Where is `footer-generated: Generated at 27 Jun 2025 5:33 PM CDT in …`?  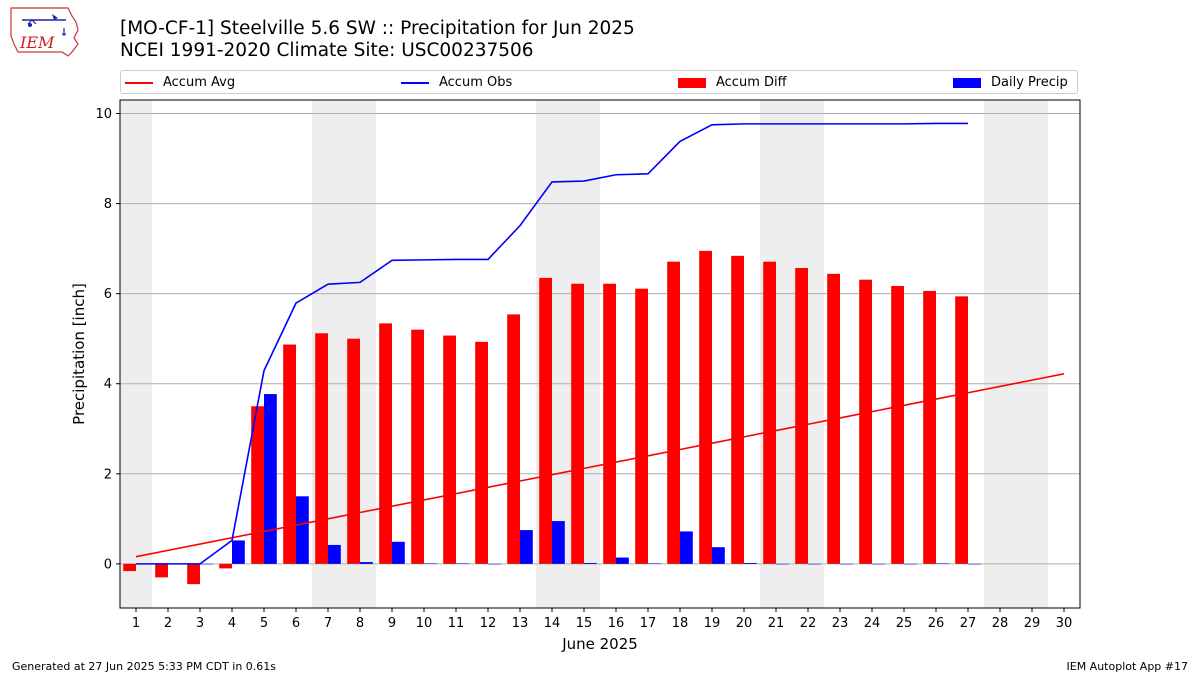 footer-generated: Generated at 27 Jun 2025 5:33 PM CDT in … is located at coordinates (144, 666).